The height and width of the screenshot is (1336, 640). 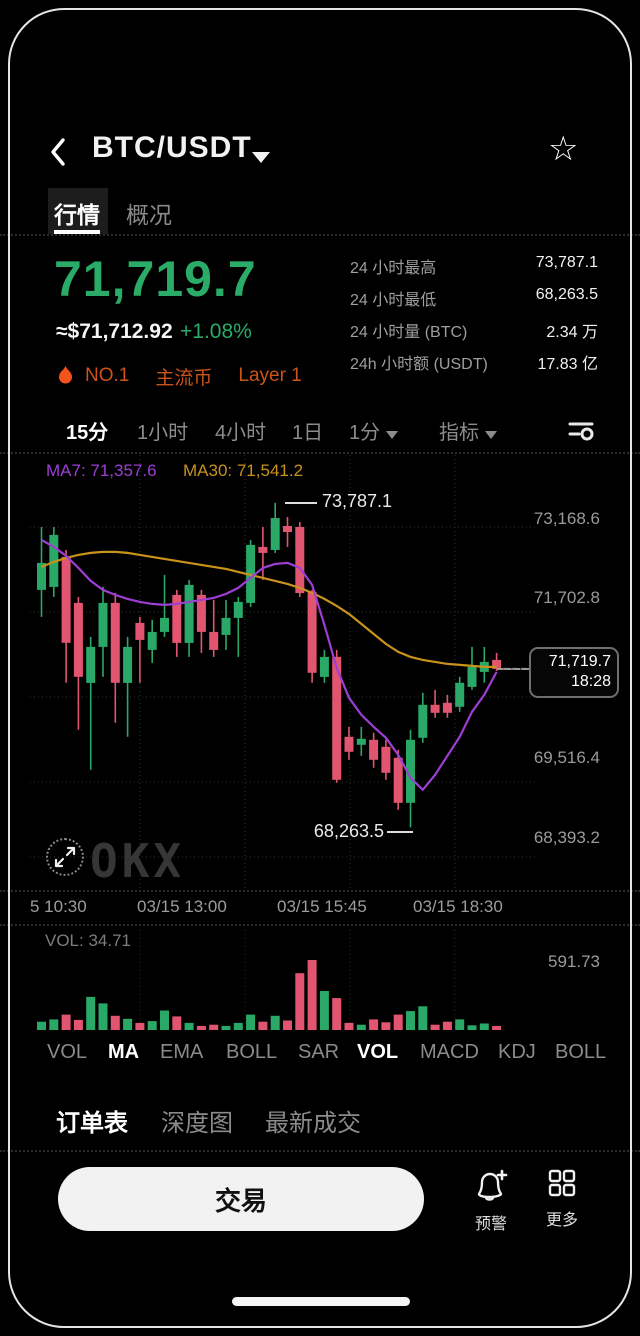 I want to click on trade-button: 交易, so click(x=241, y=1199).